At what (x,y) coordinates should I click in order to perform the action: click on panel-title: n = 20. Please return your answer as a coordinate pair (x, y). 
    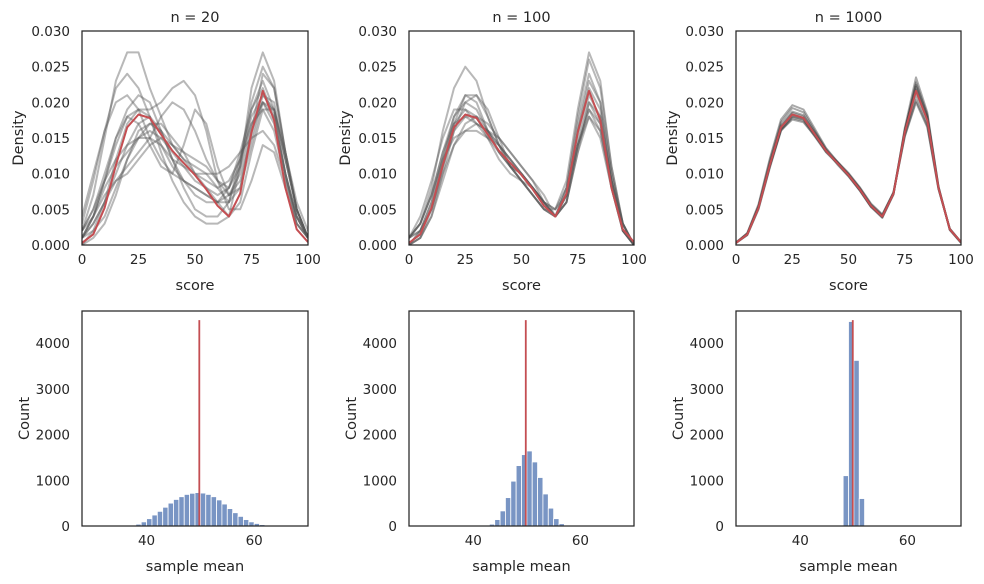
    Looking at the image, I should click on (194, 18).